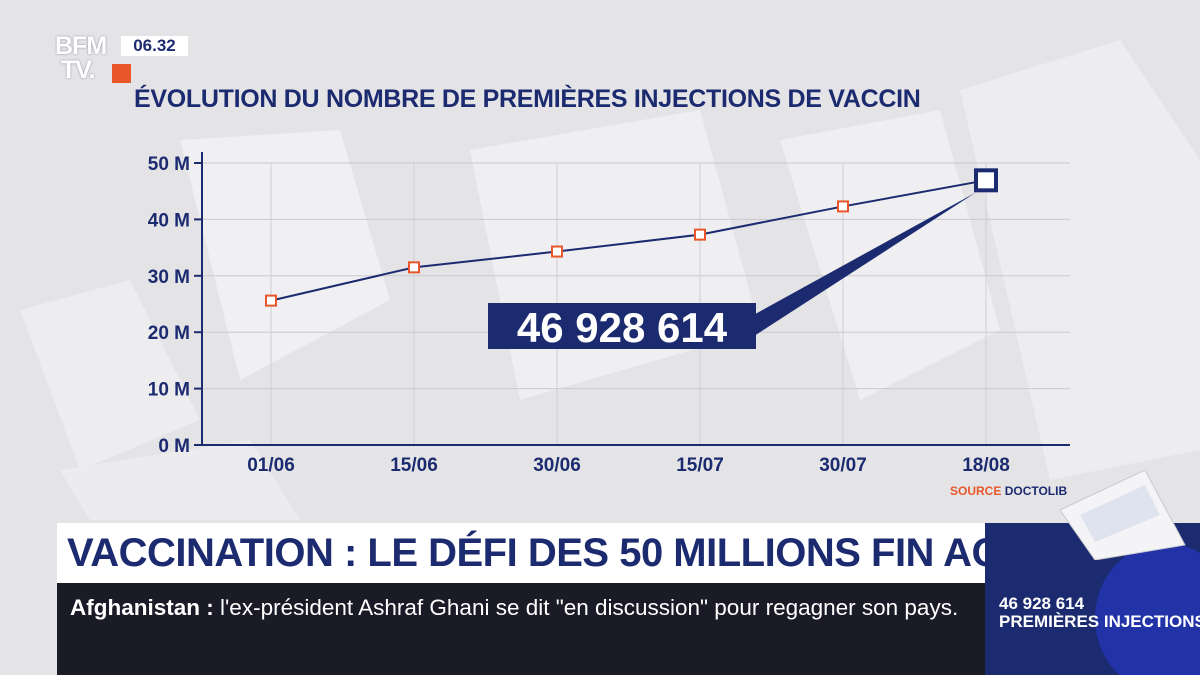  Describe the element at coordinates (169, 333) in the screenshot. I see `y-tick-label: 20 M` at that location.